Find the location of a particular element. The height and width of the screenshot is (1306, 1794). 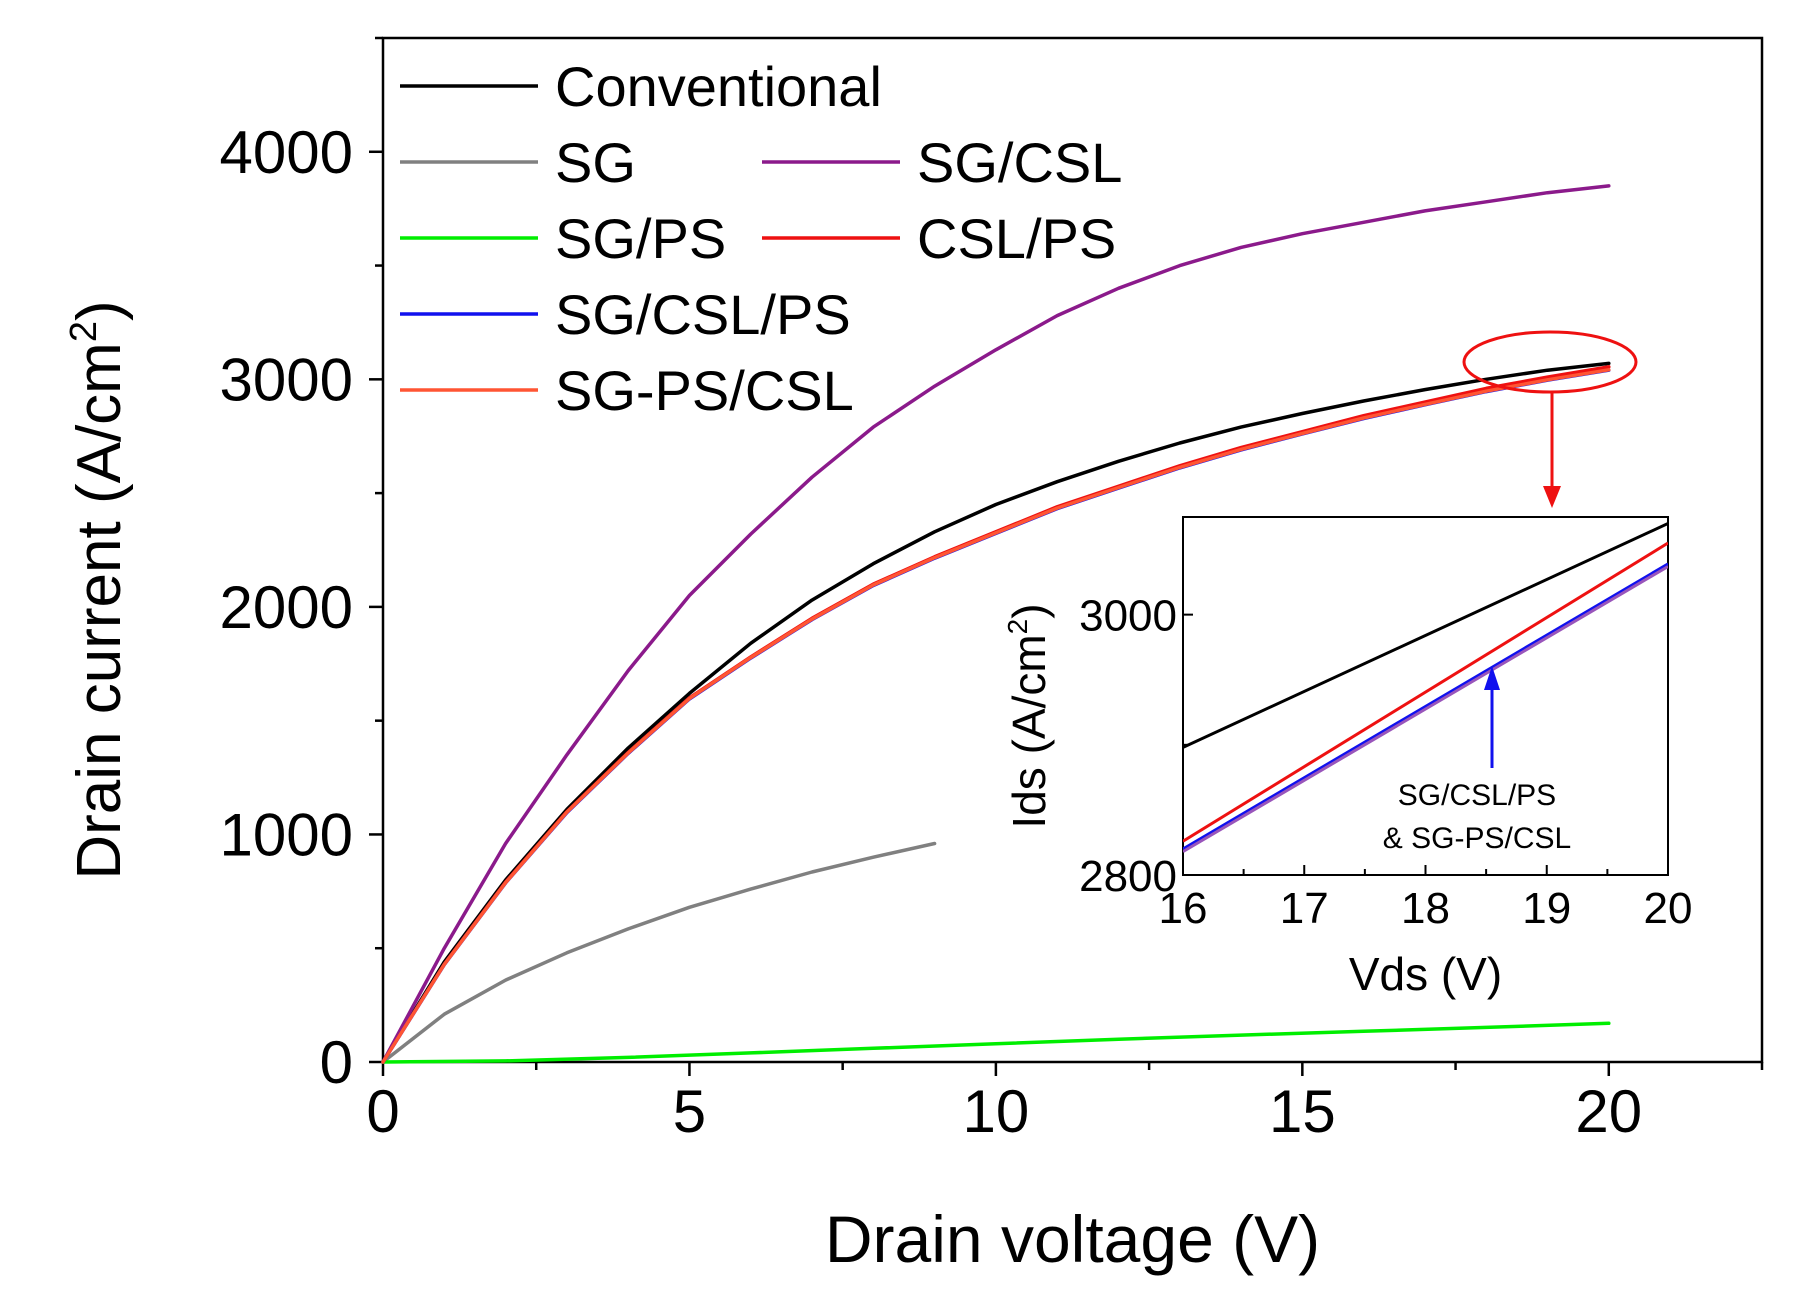

annotations is located at coordinates (1550, 549).